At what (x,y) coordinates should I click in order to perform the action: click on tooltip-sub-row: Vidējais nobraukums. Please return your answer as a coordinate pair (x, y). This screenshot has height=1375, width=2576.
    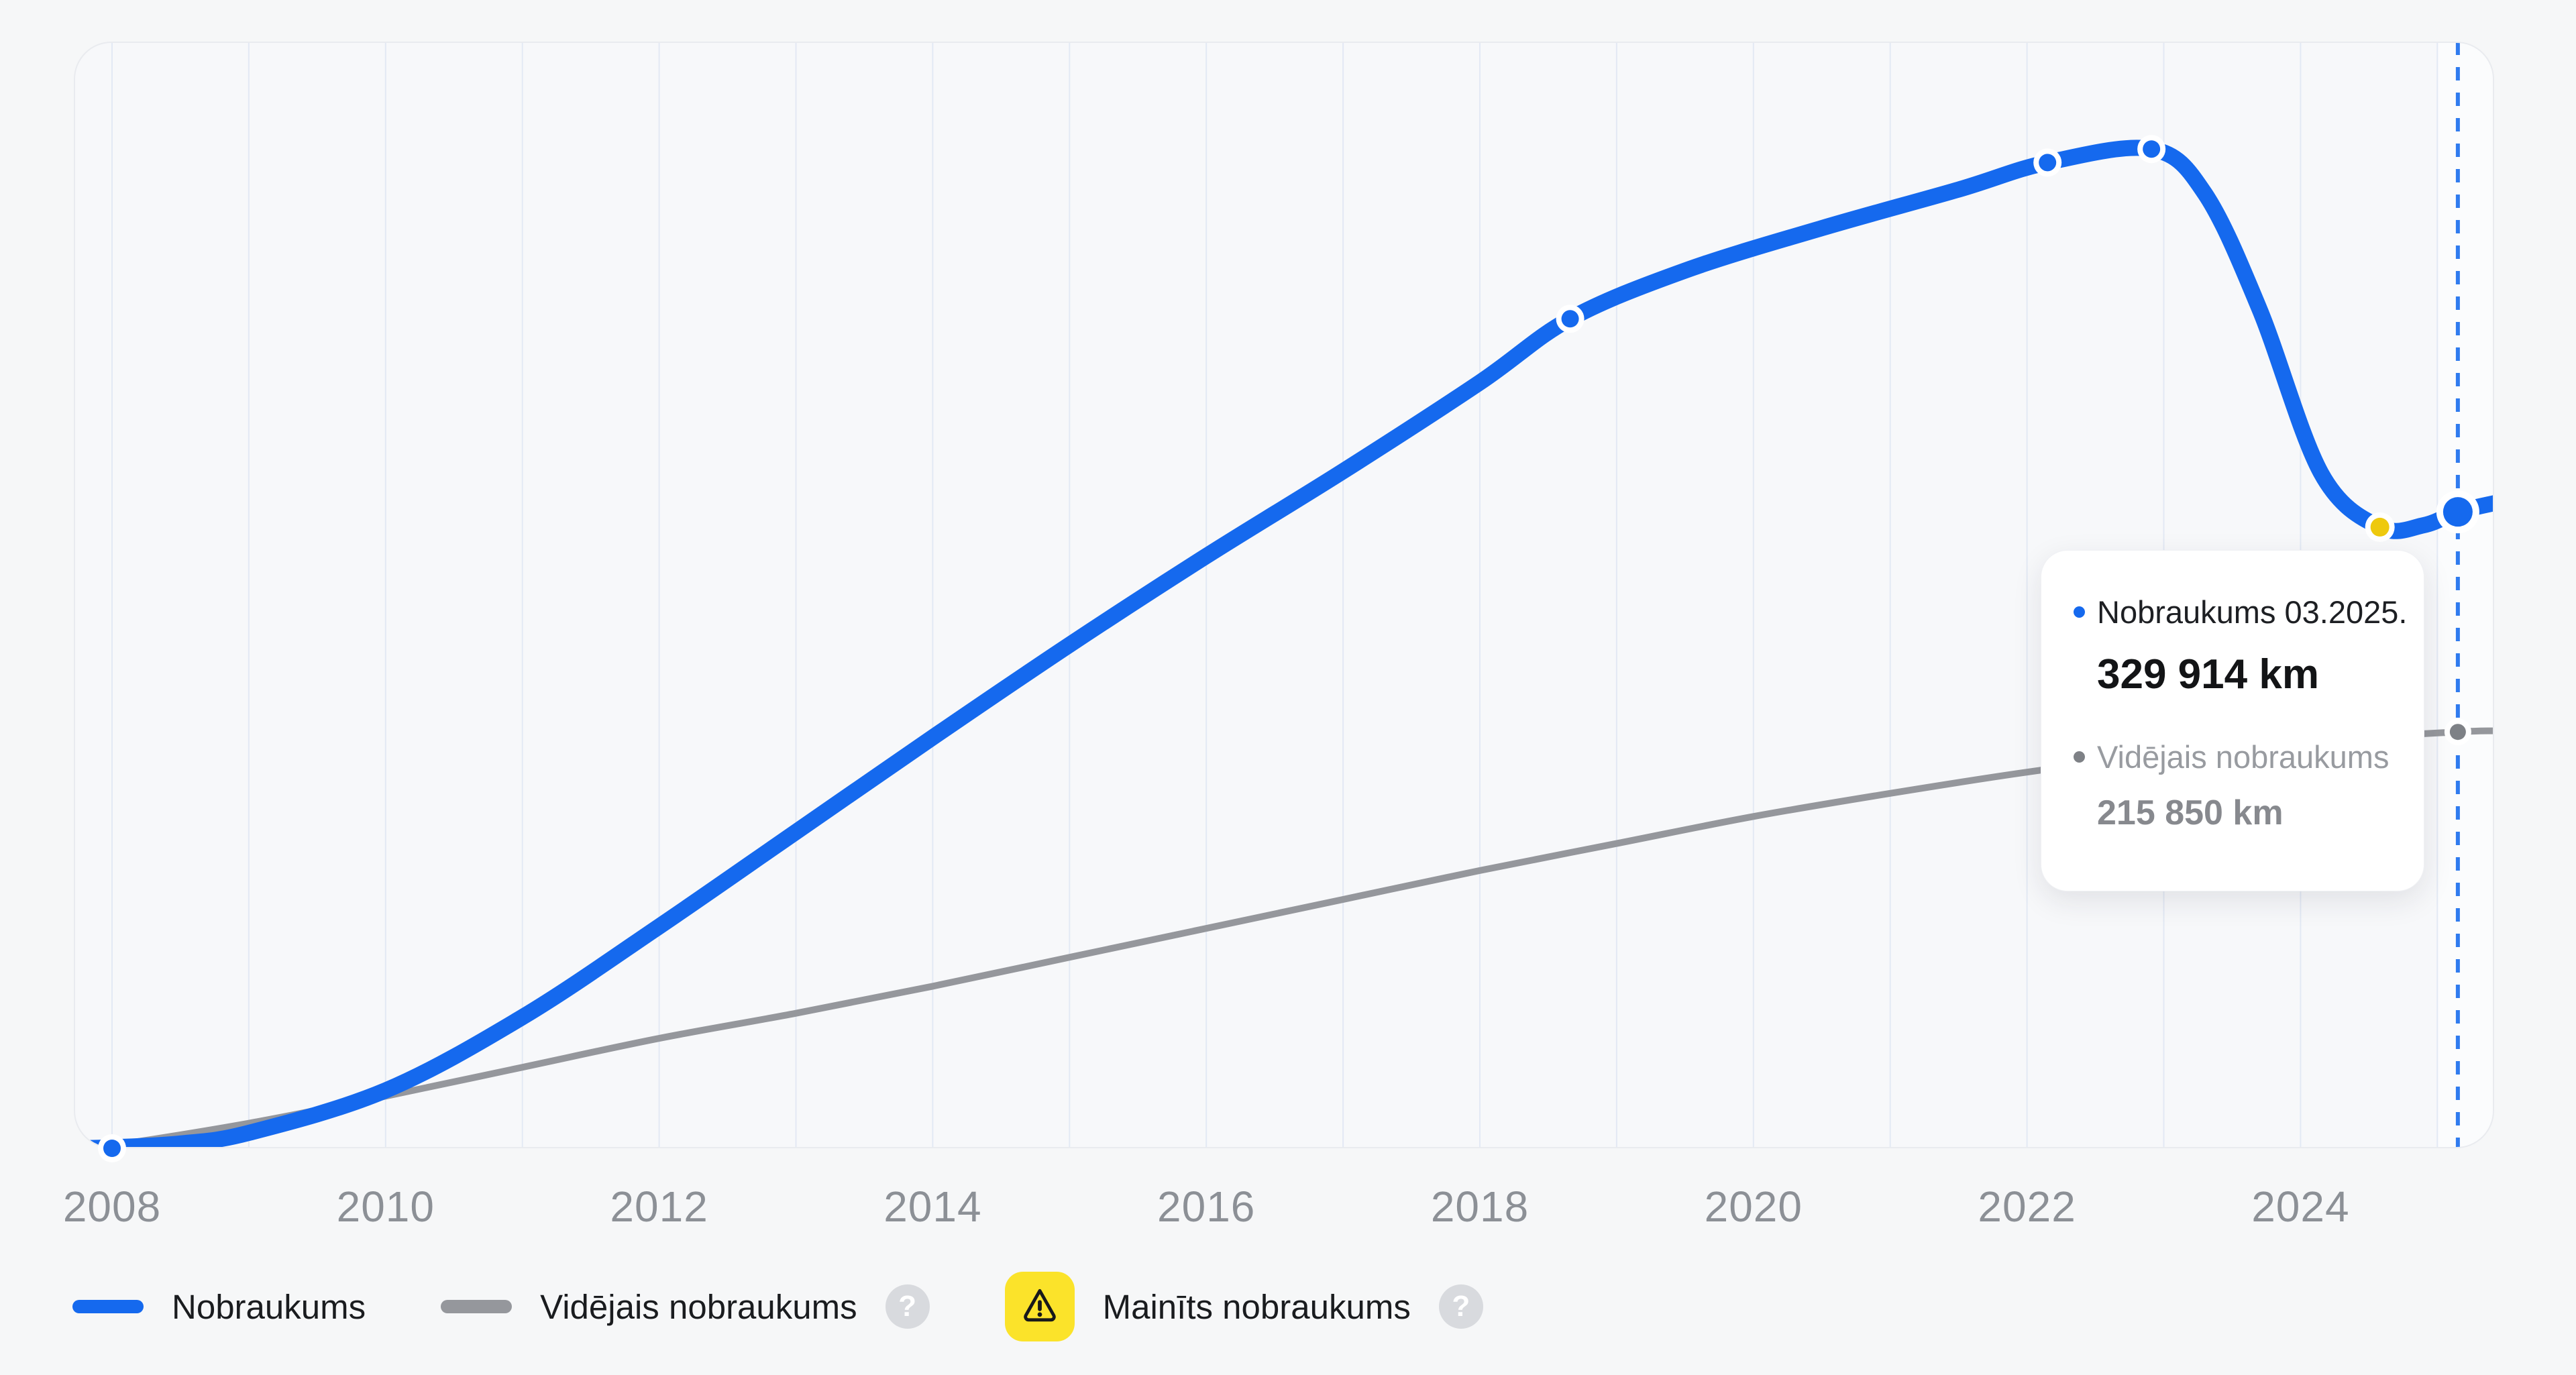
    Looking at the image, I should click on (2235, 757).